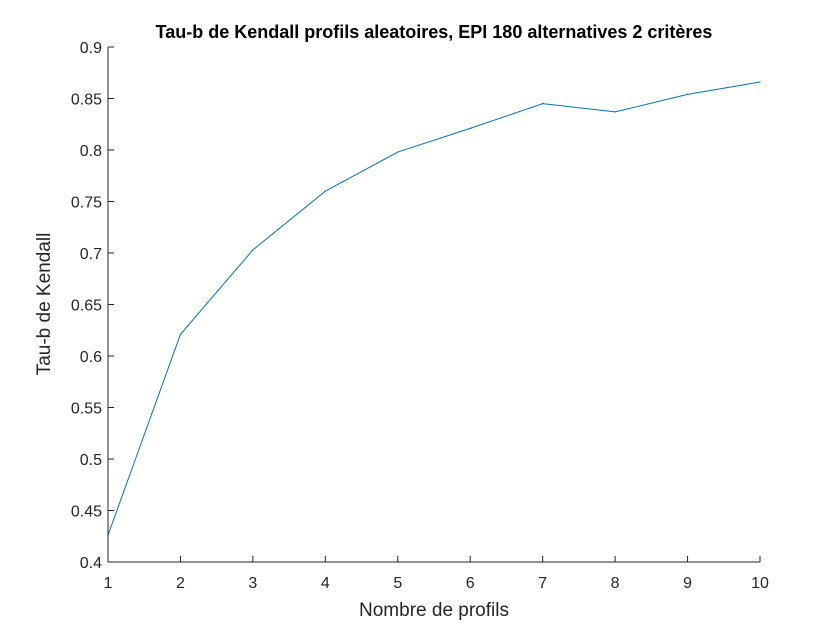  I want to click on y-tick-label: 0.55, so click(86, 409).